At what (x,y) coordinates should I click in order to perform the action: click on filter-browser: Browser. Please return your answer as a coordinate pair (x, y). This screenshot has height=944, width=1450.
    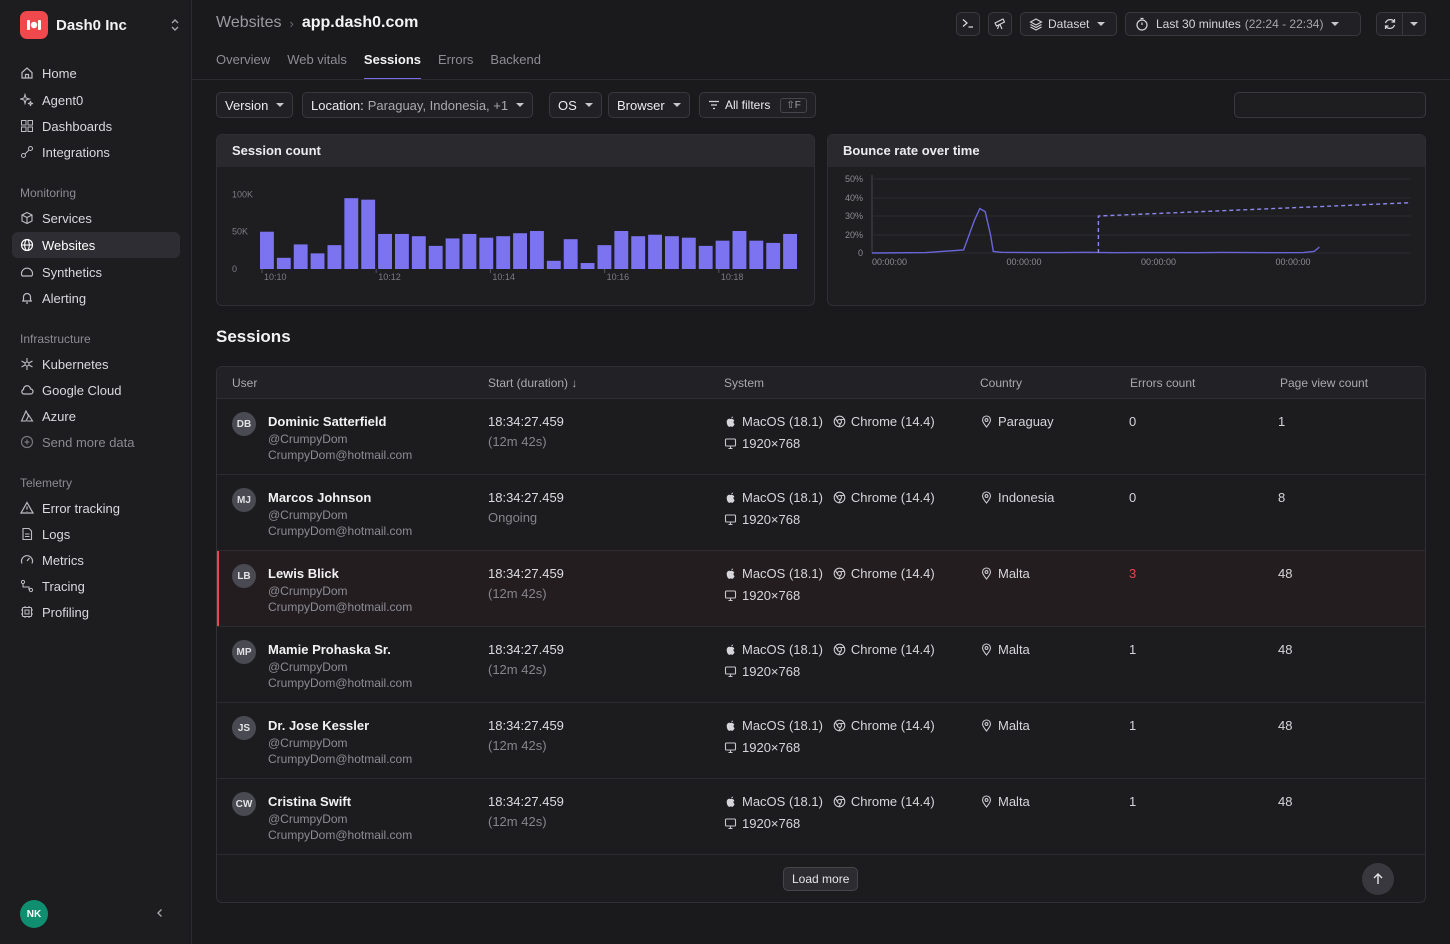
    Looking at the image, I should click on (649, 105).